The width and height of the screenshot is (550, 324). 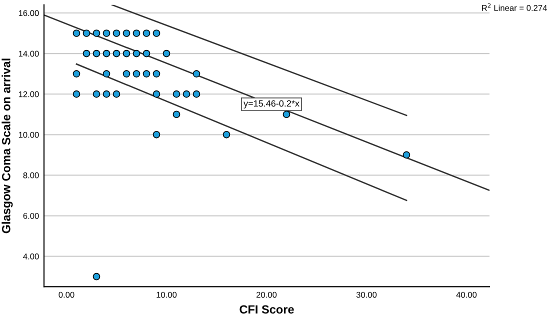 What do you see at coordinates (266, 295) in the screenshot?
I see `x-tick-label: 20.00` at bounding box center [266, 295].